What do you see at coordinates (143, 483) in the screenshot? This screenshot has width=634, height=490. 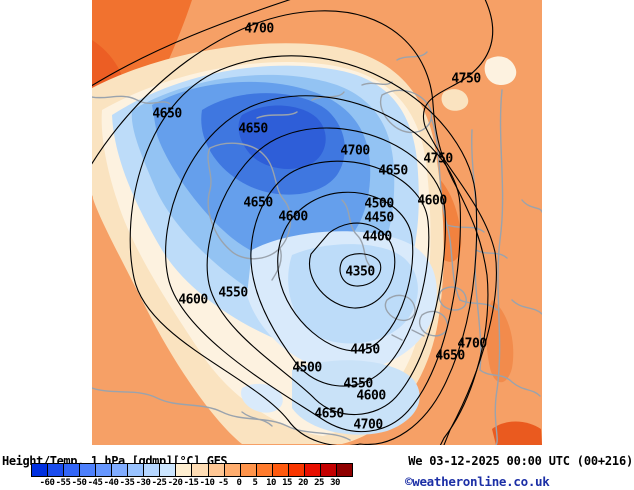 I see `scale-tick-label: -30` at bounding box center [143, 483].